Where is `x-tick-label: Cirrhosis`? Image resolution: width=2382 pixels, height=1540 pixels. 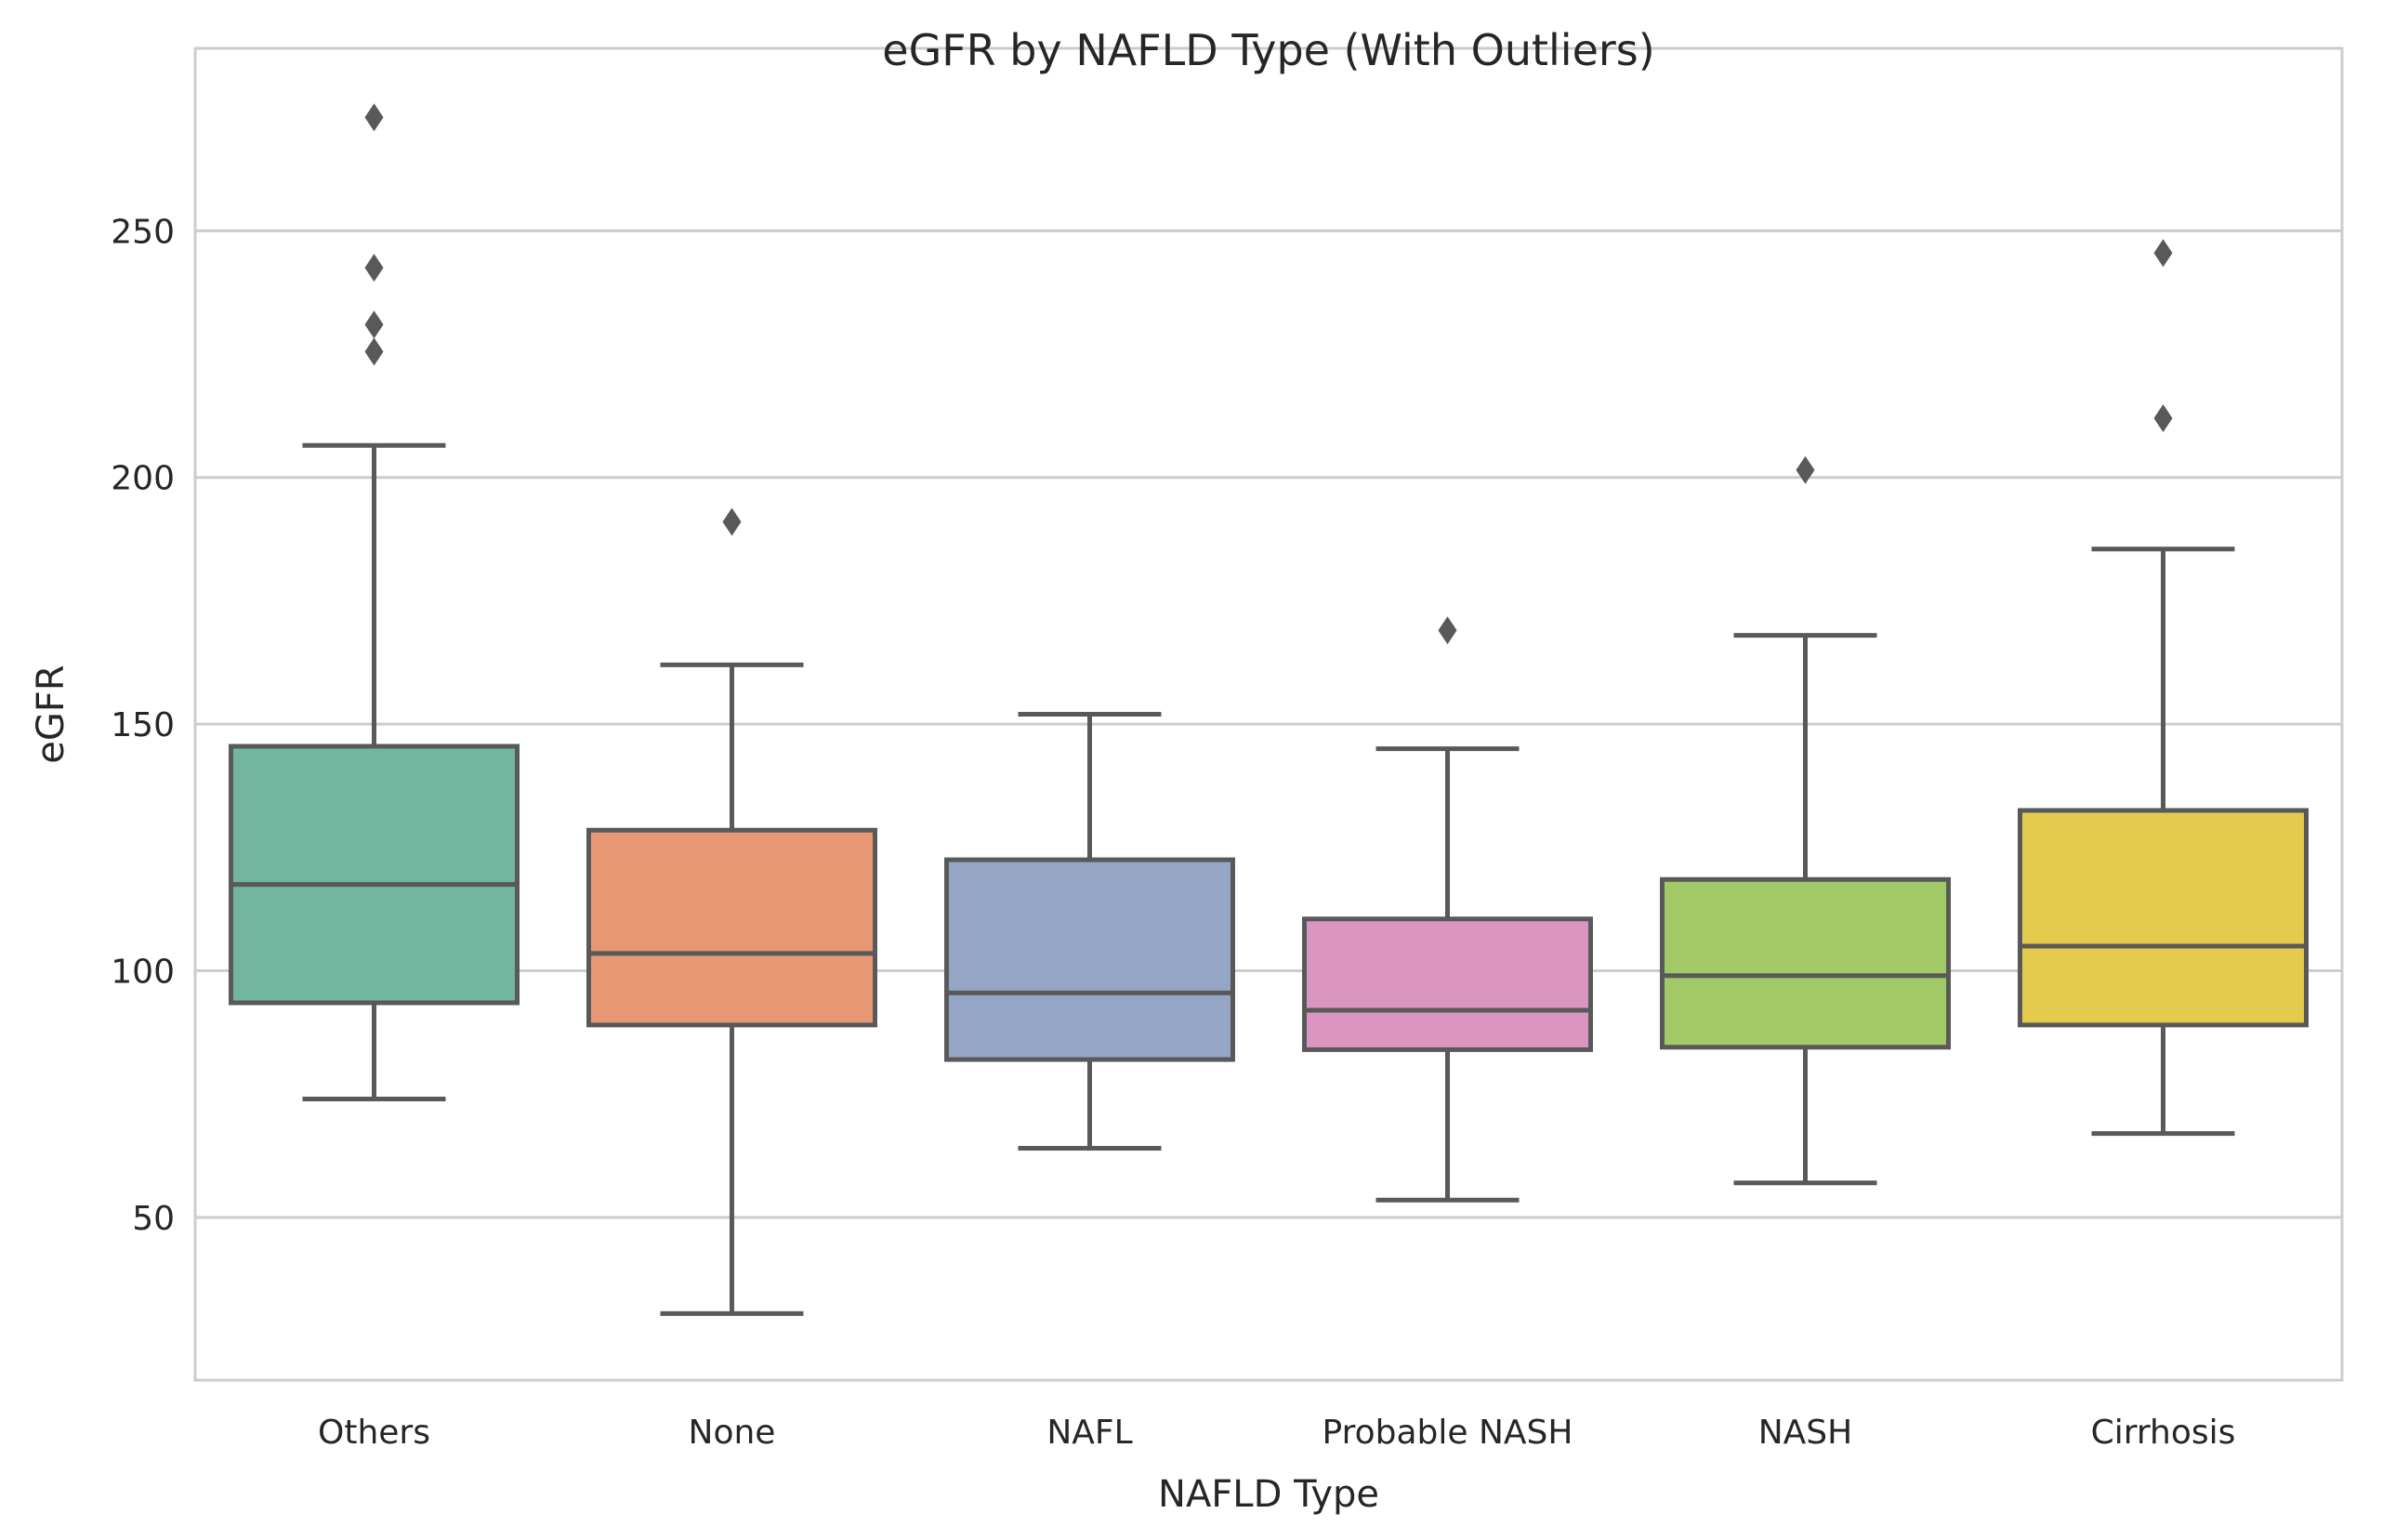
x-tick-label: Cirrhosis is located at coordinates (2163, 1433).